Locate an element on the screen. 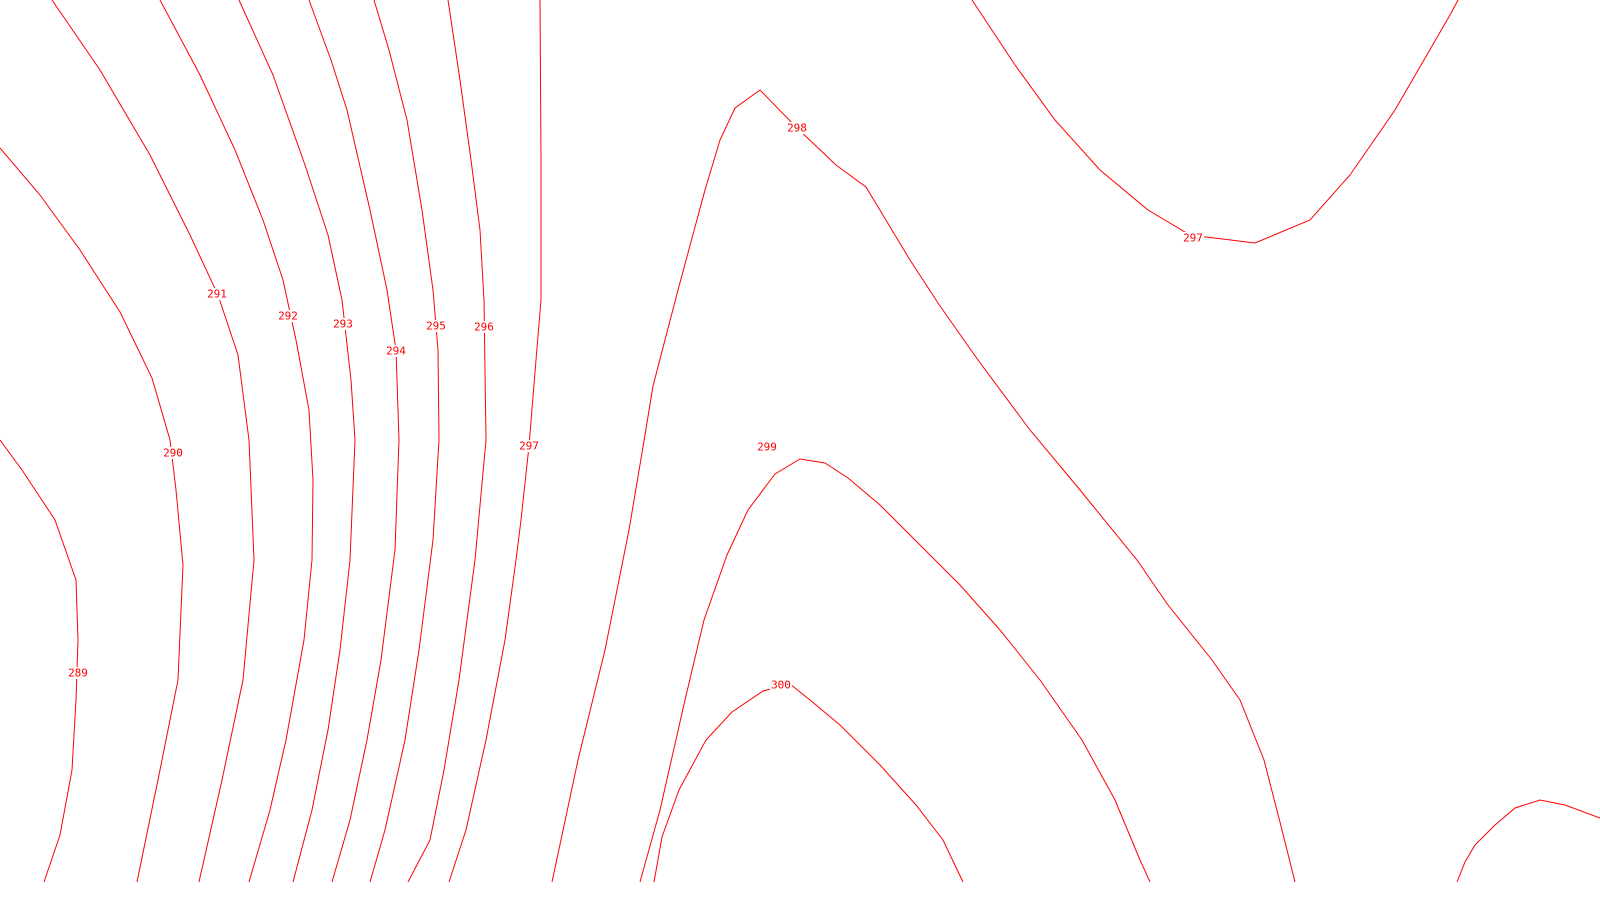 The height and width of the screenshot is (900, 1600). contour-line-297-northeast is located at coordinates (1215, 122).